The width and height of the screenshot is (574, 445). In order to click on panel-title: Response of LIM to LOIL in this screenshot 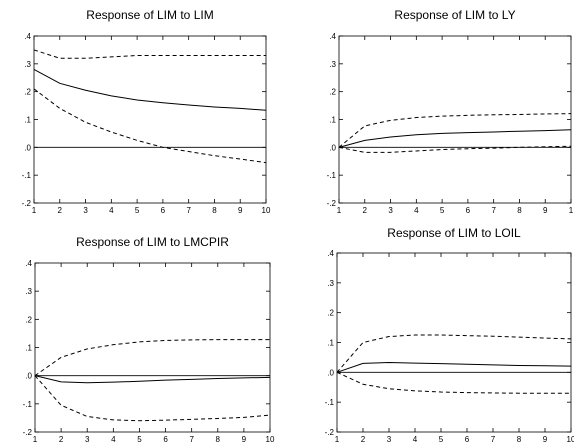, I will do `click(454, 233)`.